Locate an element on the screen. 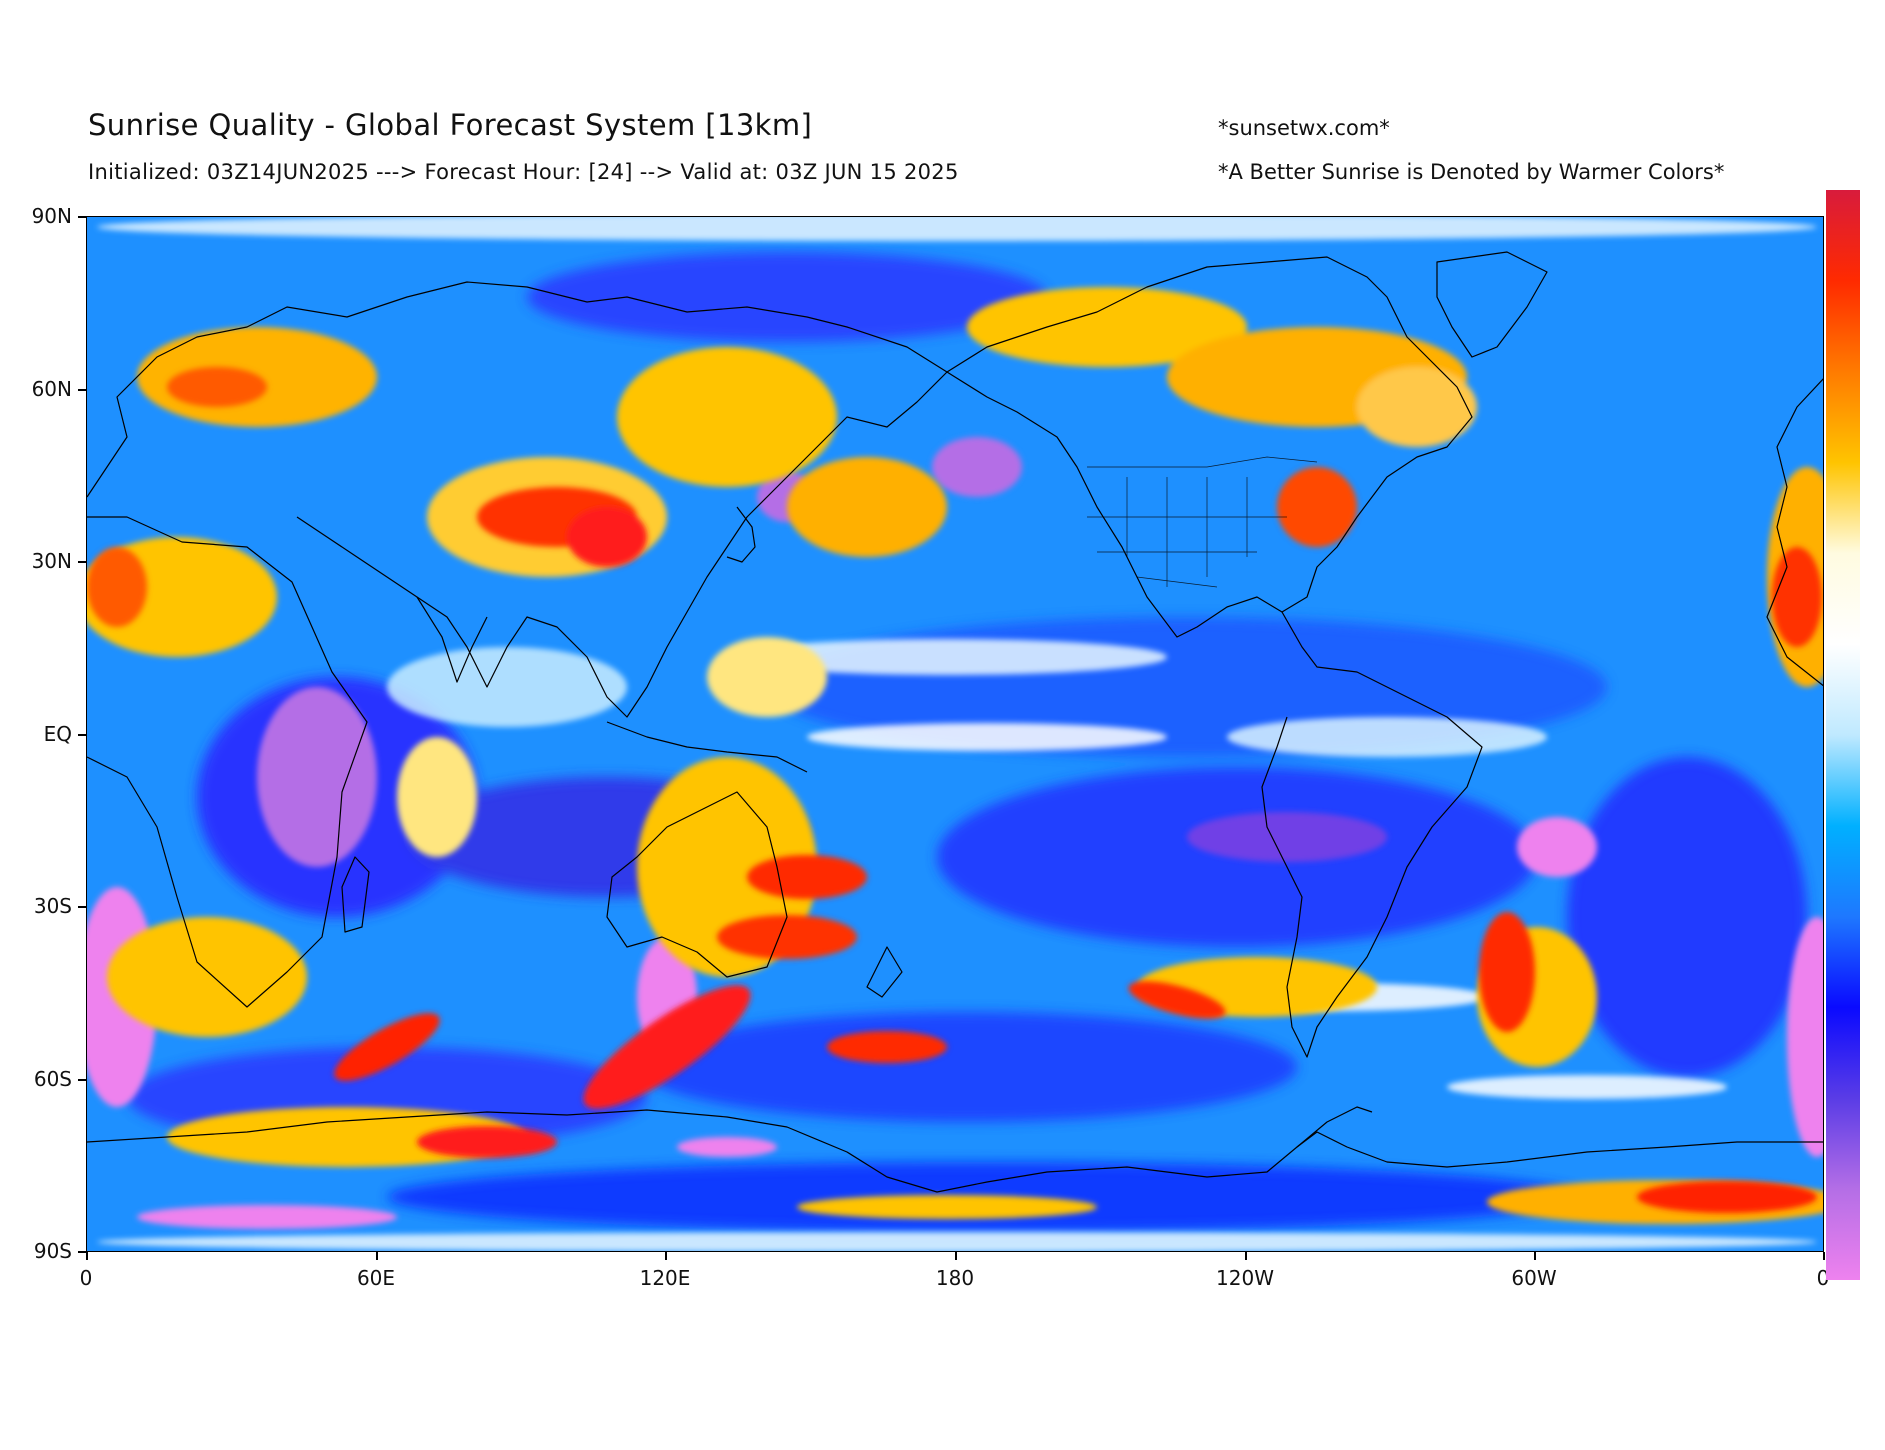 The image size is (1885, 1450). lon-label-60w: 60W is located at coordinates (1534, 1278).